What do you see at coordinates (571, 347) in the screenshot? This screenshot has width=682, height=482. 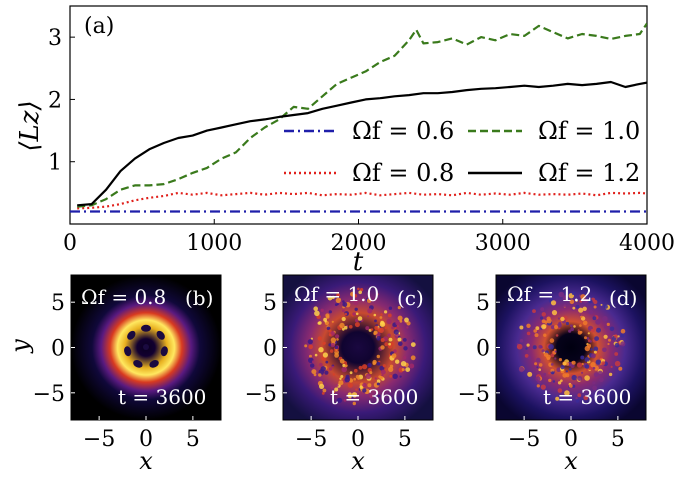 I see `vortex-speckle-d` at bounding box center [571, 347].